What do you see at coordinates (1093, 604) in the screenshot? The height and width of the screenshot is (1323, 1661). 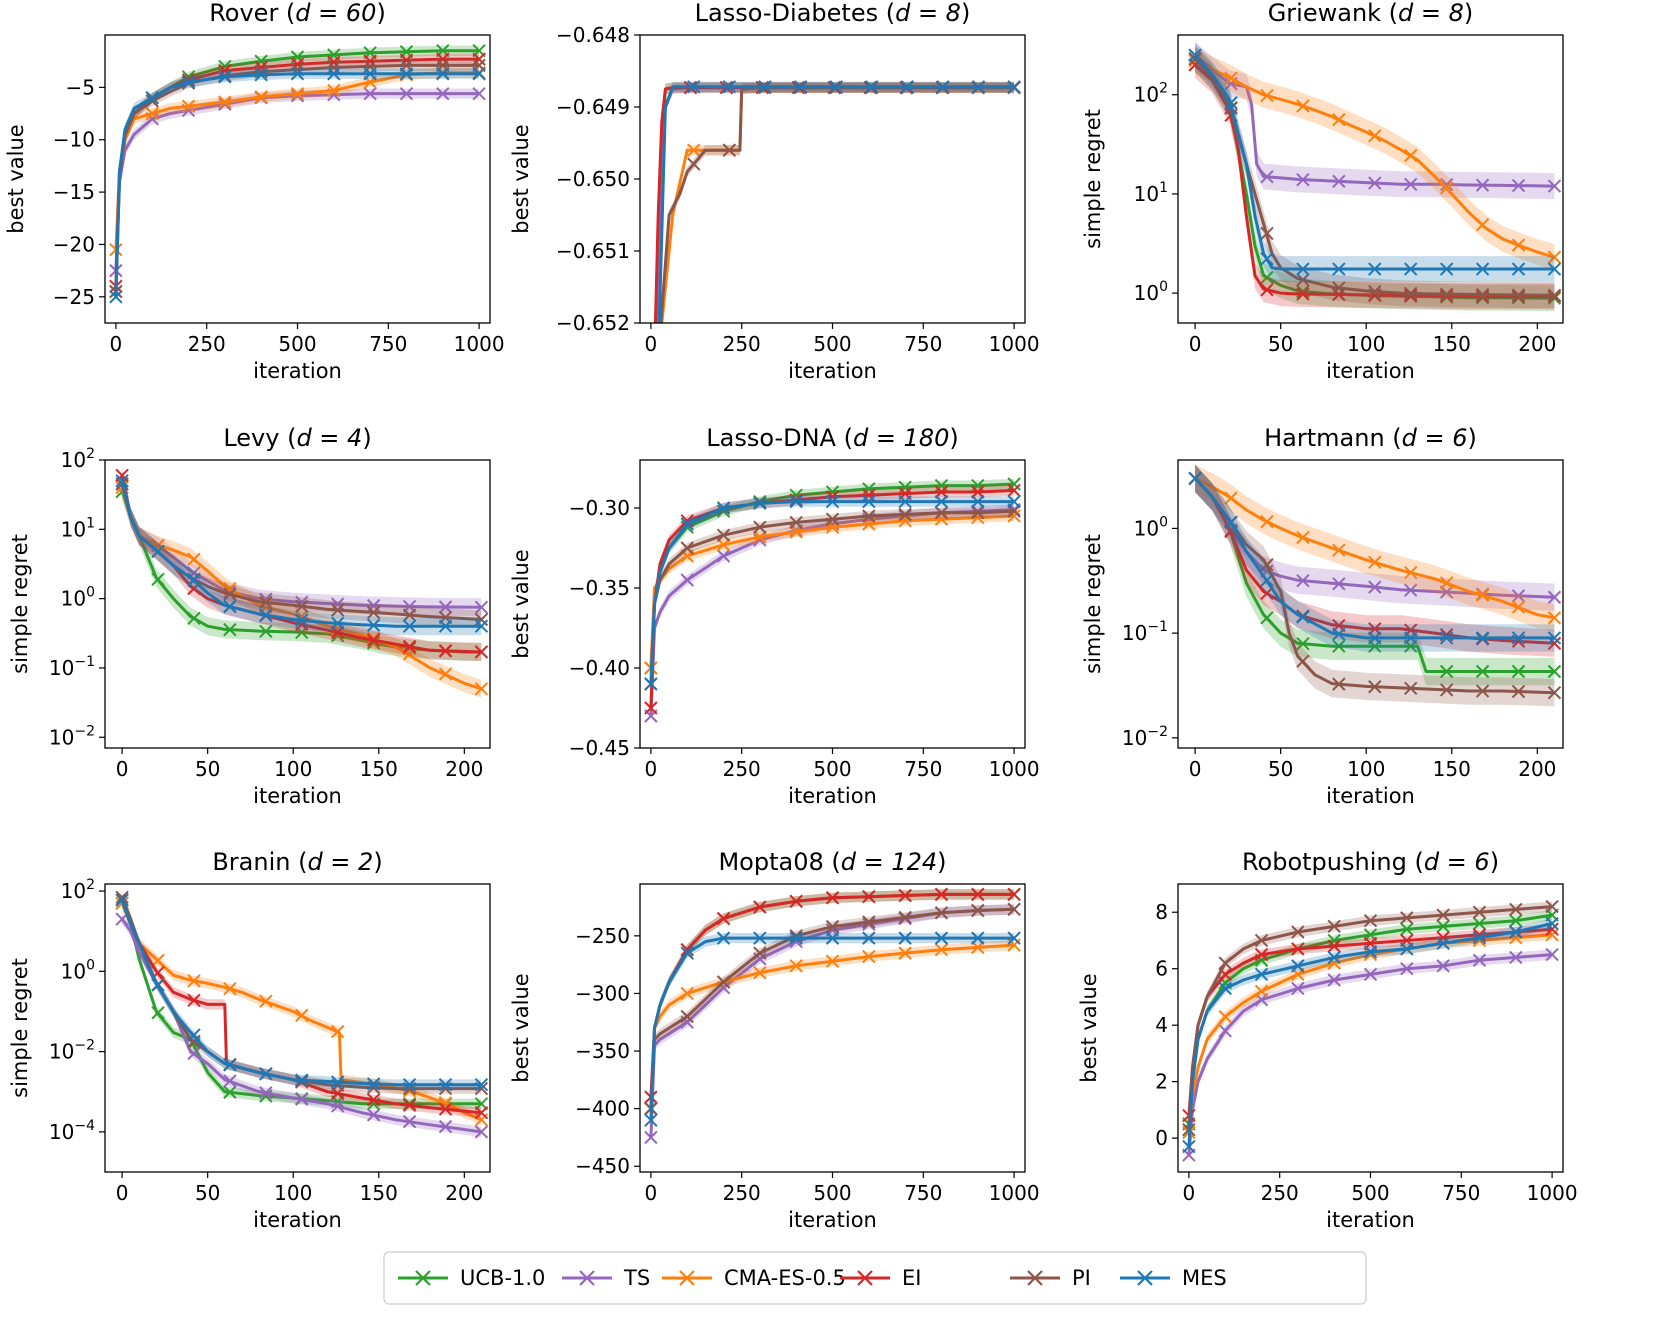 I see `y-axis-label: simple regret` at bounding box center [1093, 604].